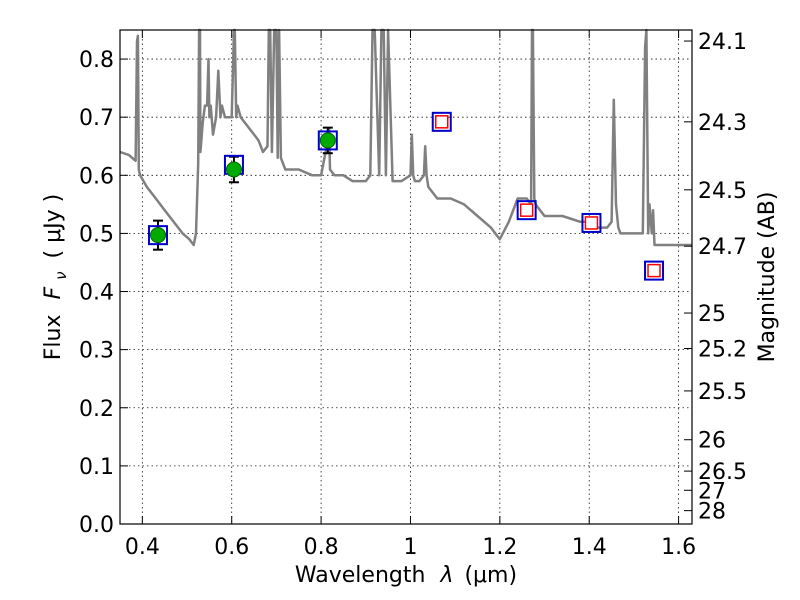  What do you see at coordinates (96, 176) in the screenshot?
I see `y-tick-label: 0.6` at bounding box center [96, 176].